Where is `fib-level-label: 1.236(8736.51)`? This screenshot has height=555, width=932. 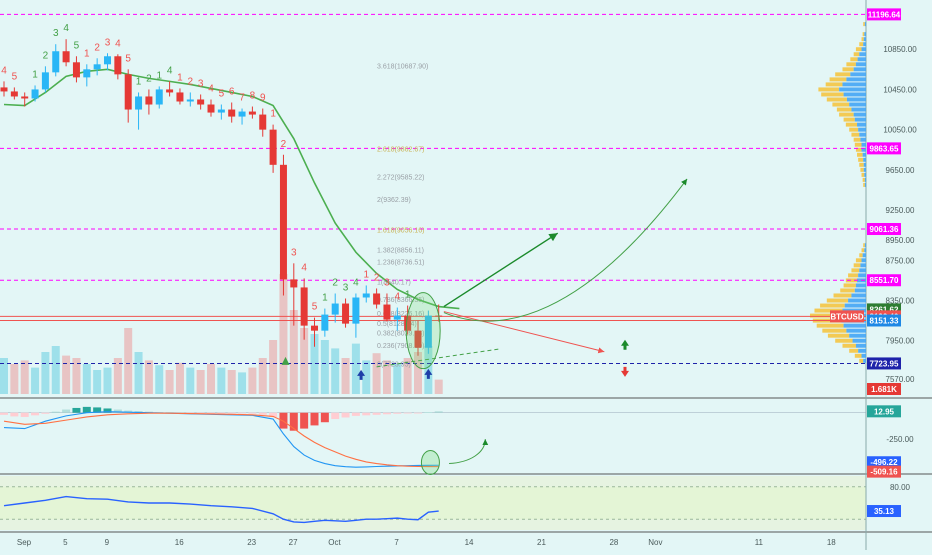 fib-level-label: 1.236(8736.51) is located at coordinates (400, 263).